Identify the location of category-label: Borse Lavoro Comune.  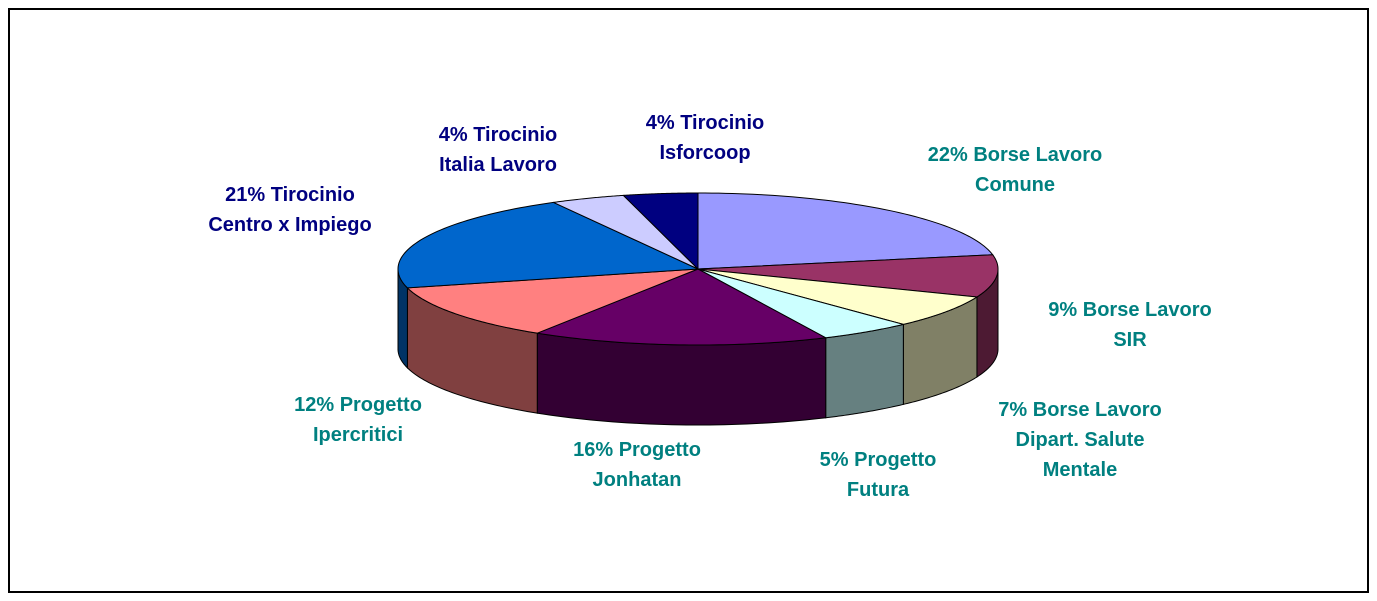
(1038, 170).